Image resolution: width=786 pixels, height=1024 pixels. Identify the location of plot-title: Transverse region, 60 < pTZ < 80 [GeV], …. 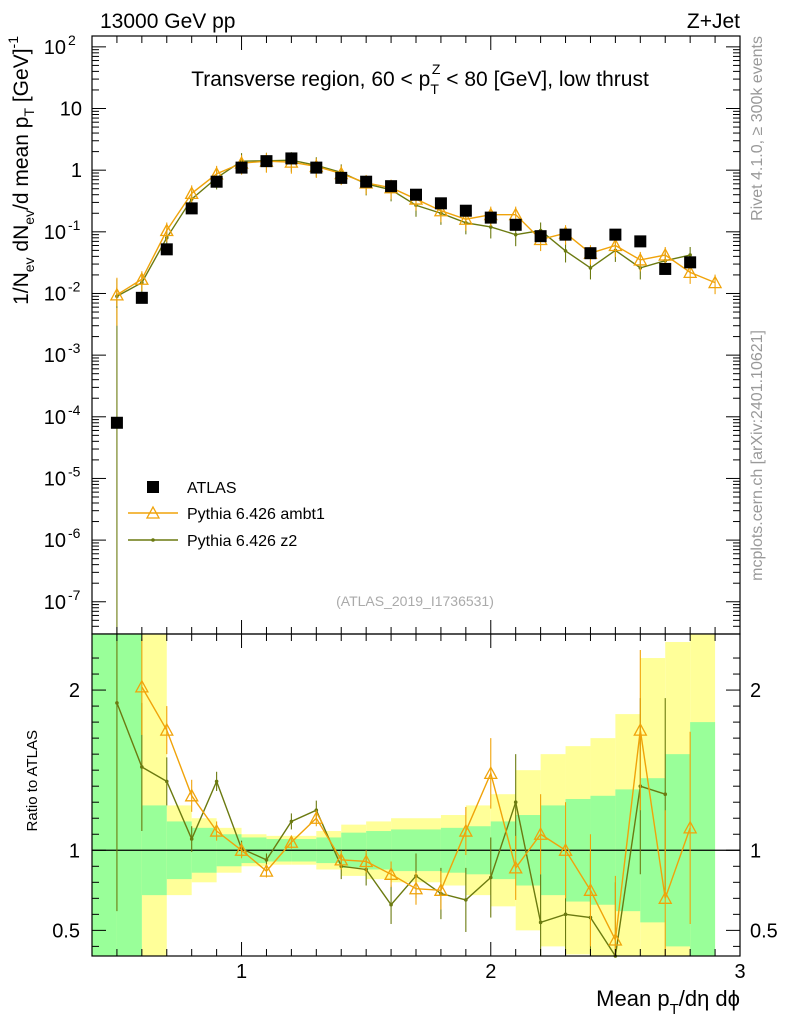
(420, 79).